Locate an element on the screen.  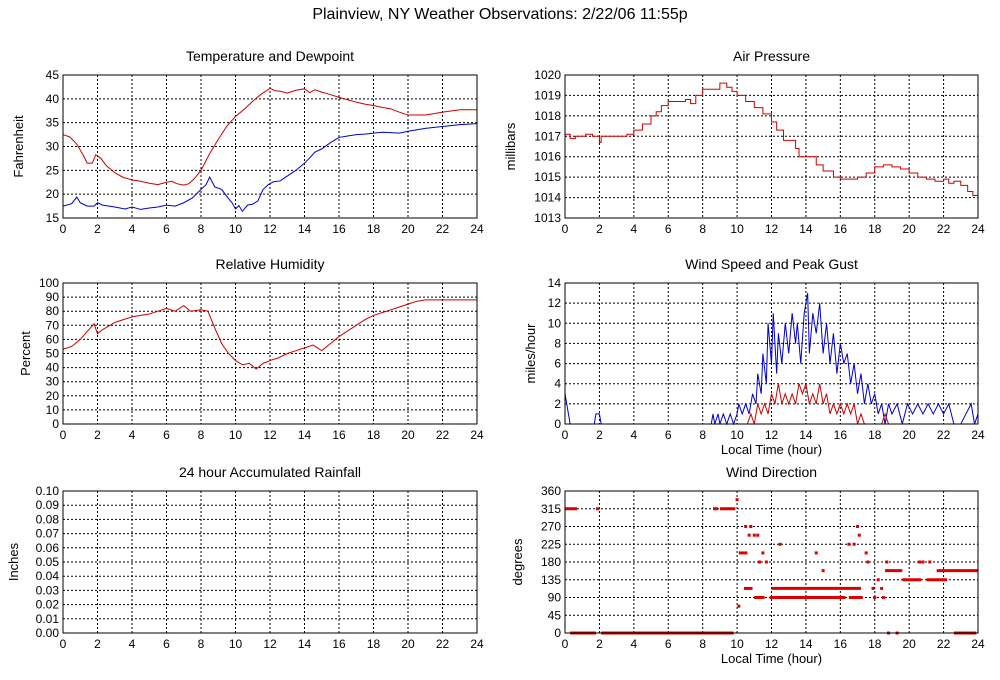
pressure-xtick-label: 12 is located at coordinates (772, 229).